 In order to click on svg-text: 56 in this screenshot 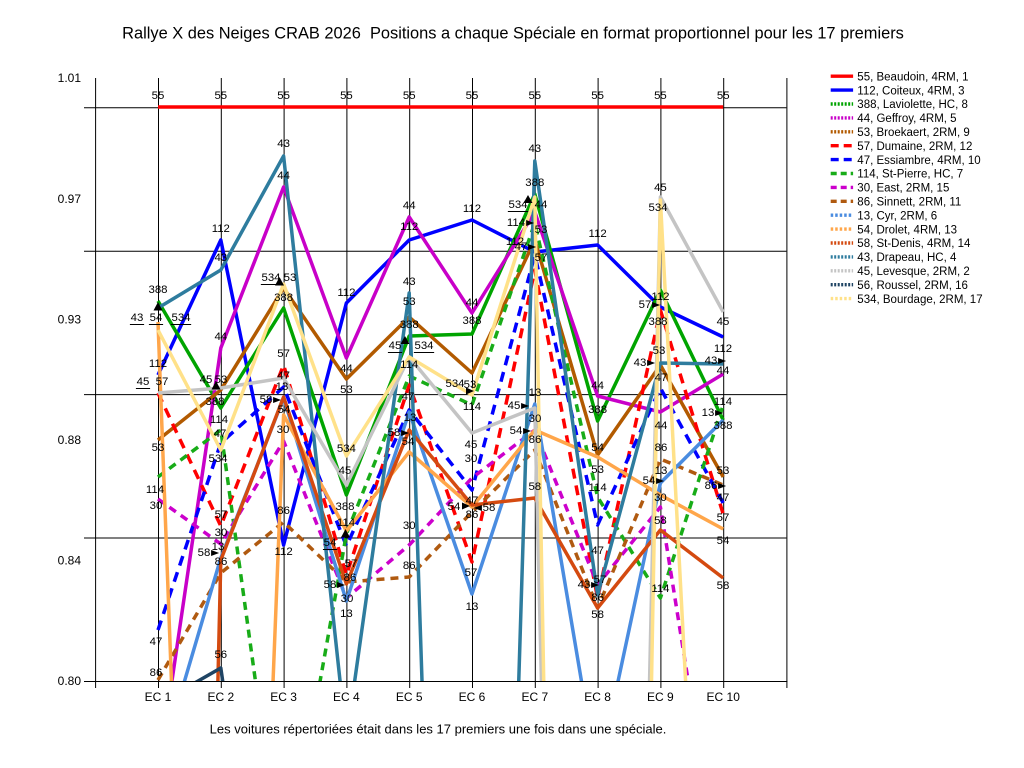, I will do `click(220, 655)`.